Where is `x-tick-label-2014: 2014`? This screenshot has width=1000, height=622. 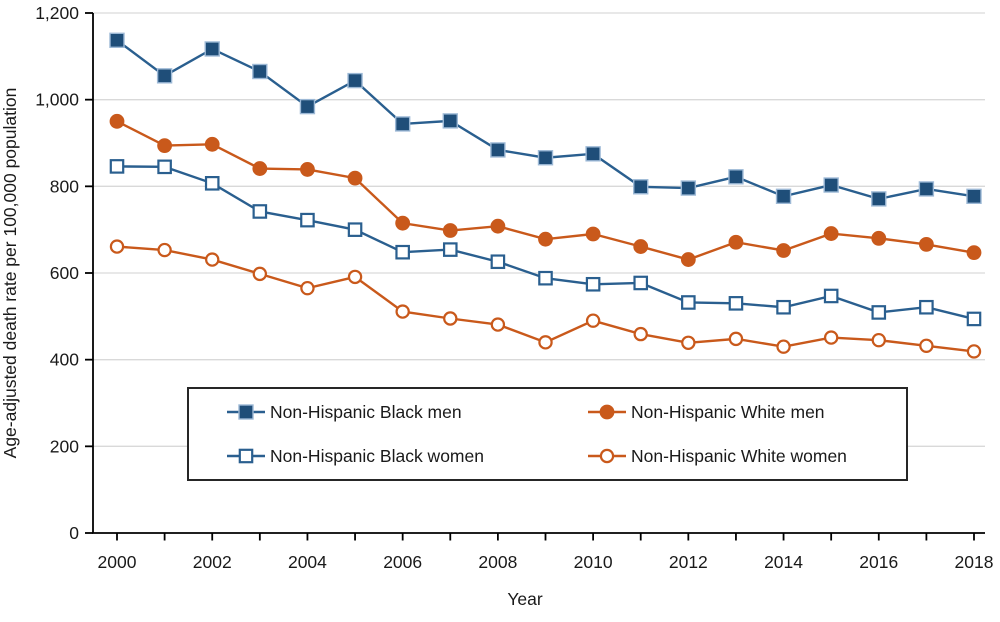
x-tick-label-2014: 2014 is located at coordinates (783, 562).